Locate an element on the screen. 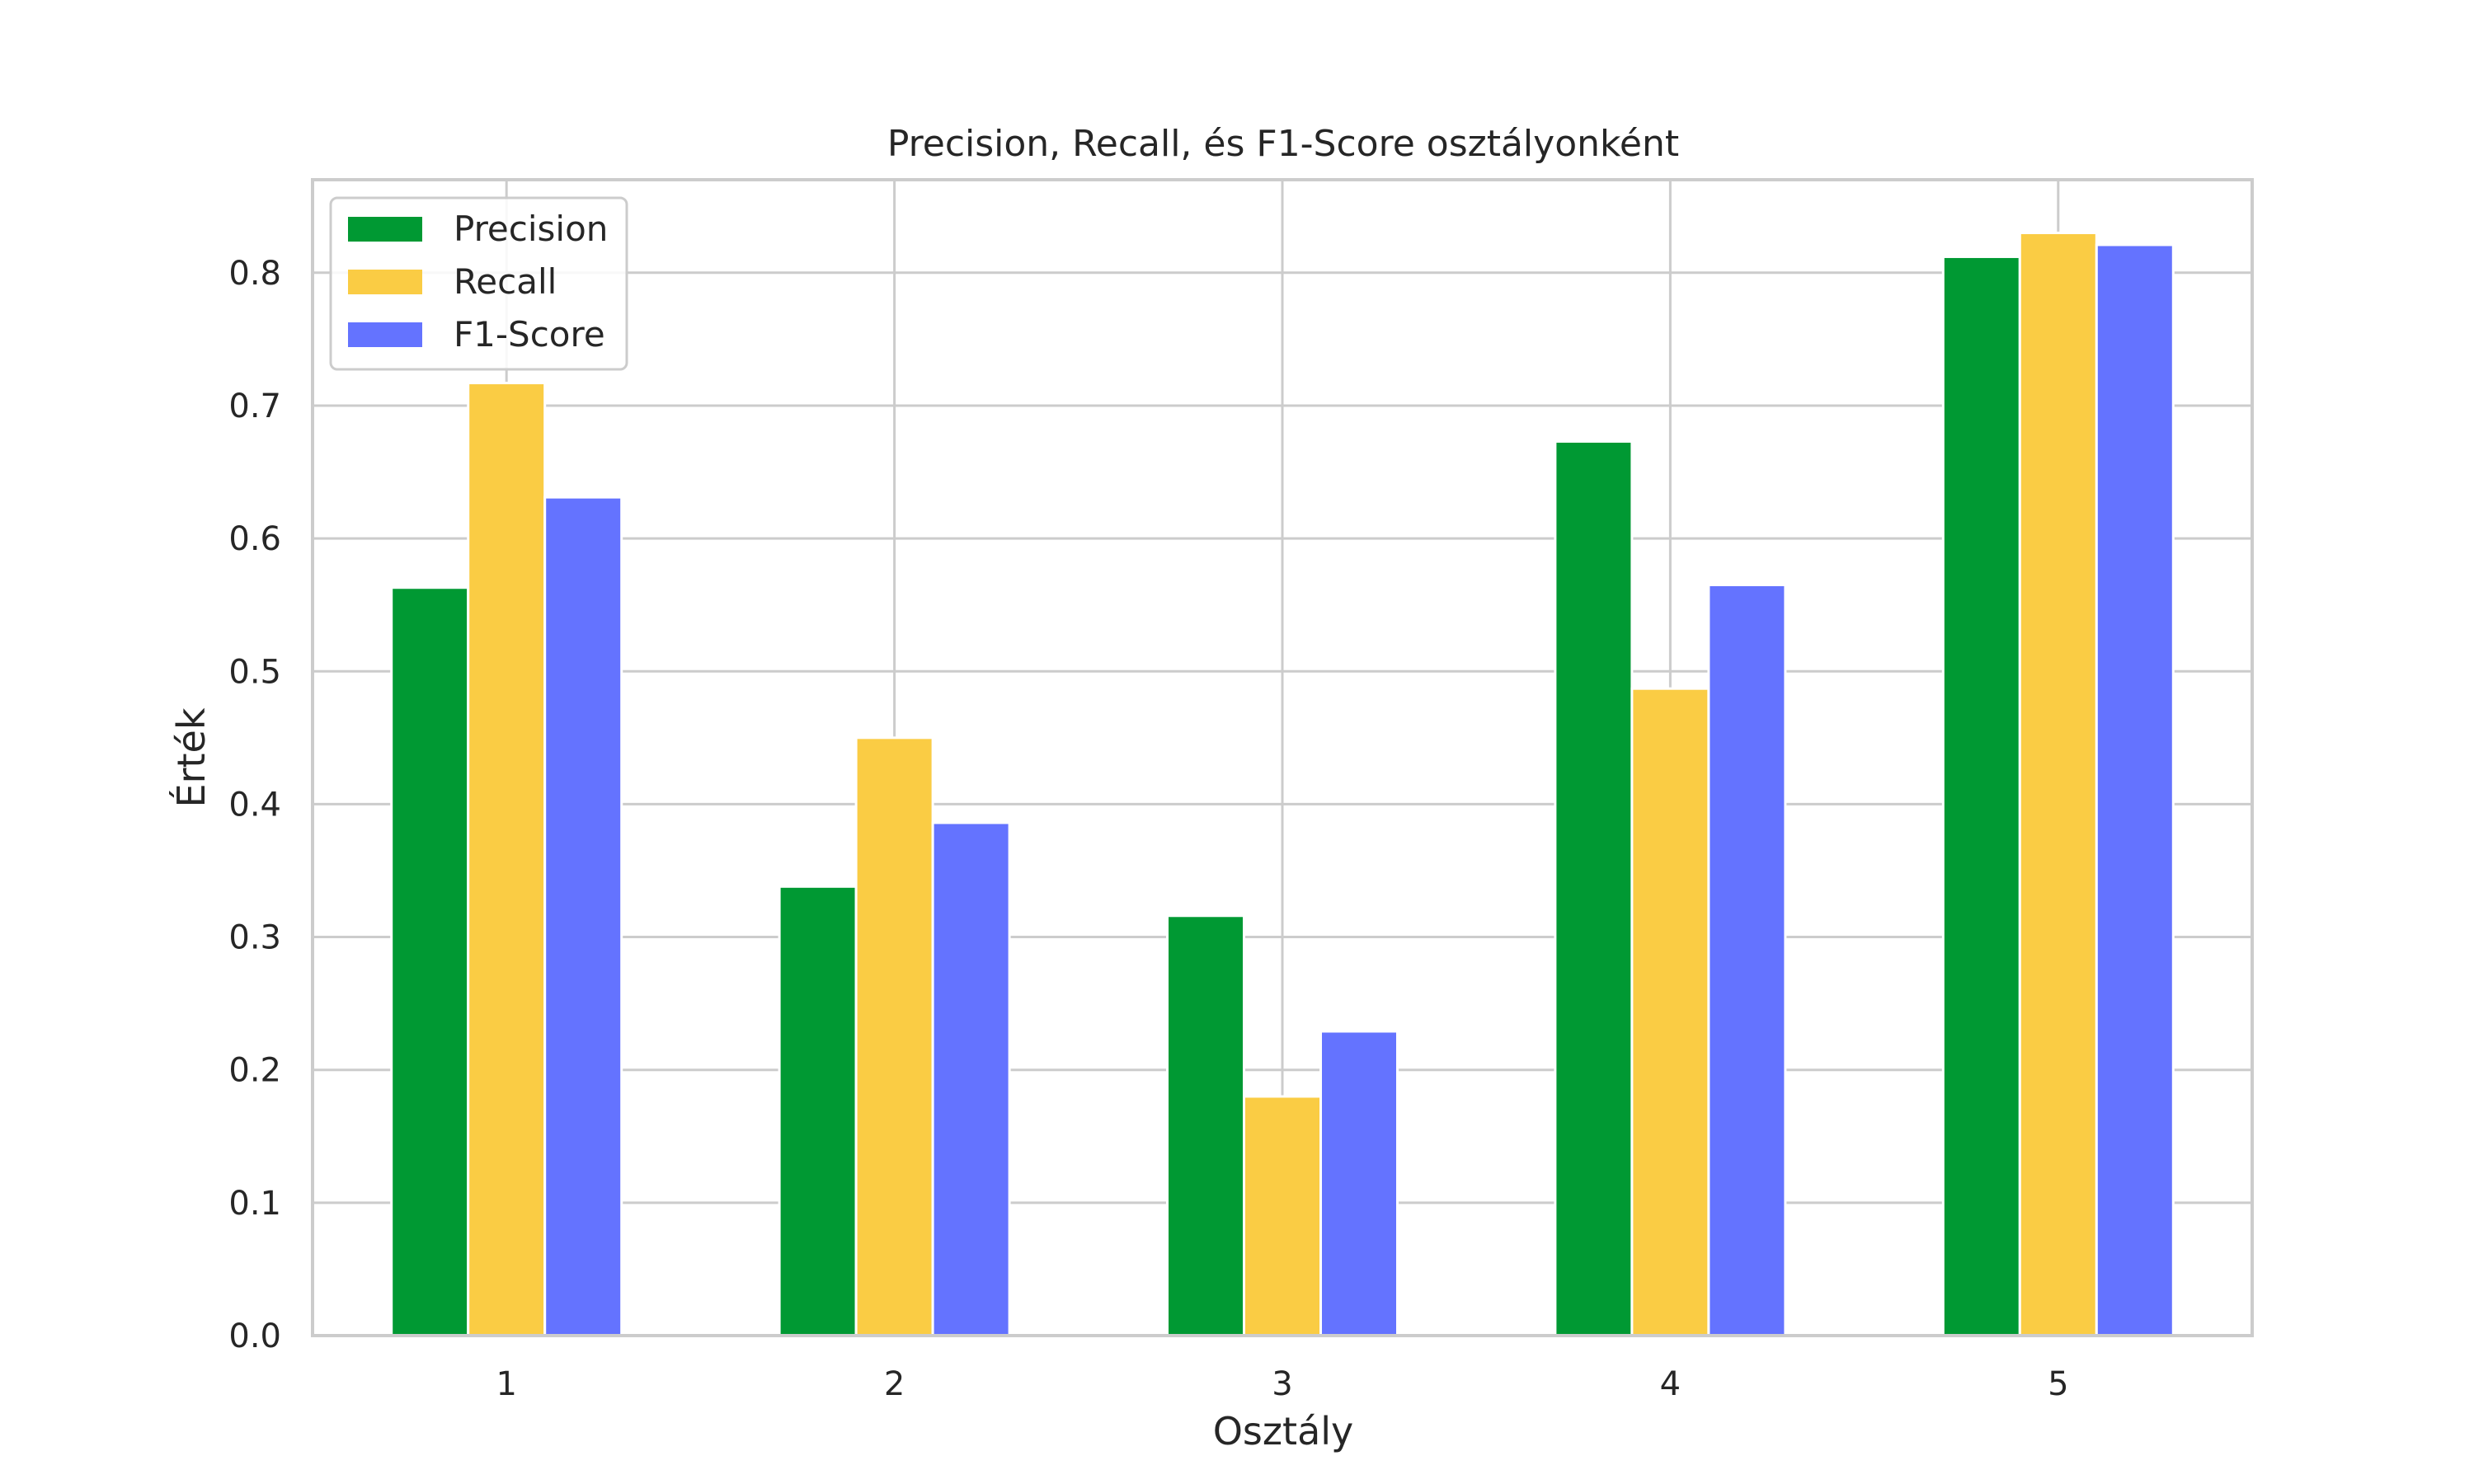 This screenshot has width=2474, height=1484. legend: Precision Recall F1-Score is located at coordinates (478, 283).